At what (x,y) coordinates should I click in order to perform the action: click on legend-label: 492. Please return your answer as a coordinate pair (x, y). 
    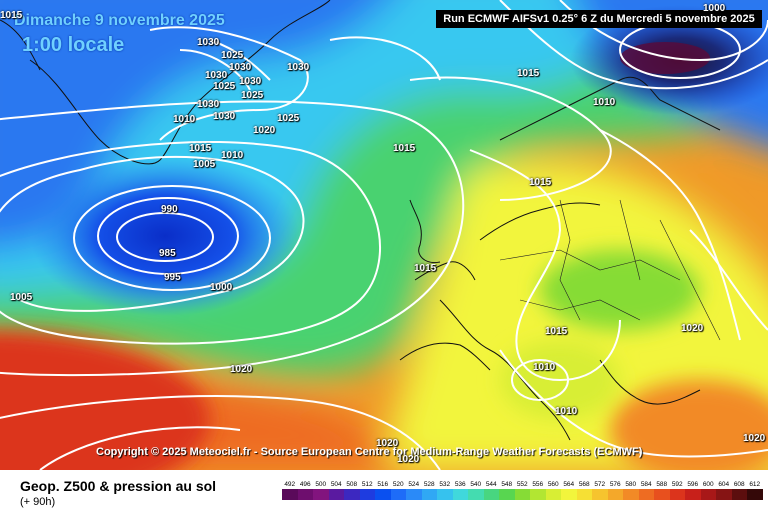
    Looking at the image, I should click on (290, 484).